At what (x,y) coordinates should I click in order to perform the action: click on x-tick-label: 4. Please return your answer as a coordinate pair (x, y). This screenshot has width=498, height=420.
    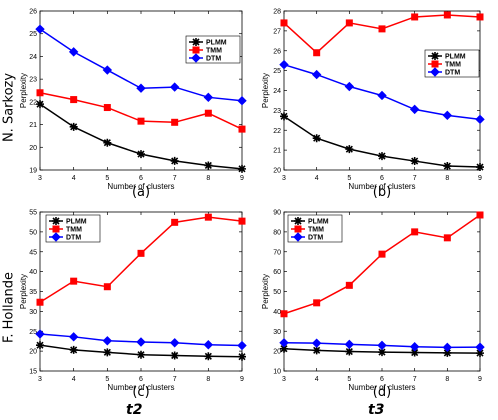
    Looking at the image, I should click on (317, 178).